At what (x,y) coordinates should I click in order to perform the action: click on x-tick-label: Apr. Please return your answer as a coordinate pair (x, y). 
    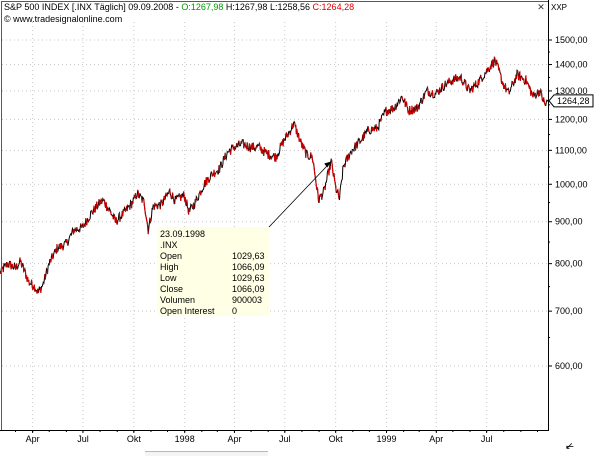
    Looking at the image, I should click on (436, 439).